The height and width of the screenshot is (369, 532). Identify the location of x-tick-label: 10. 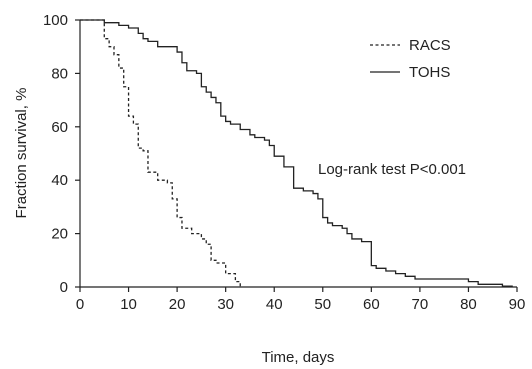
(128, 304).